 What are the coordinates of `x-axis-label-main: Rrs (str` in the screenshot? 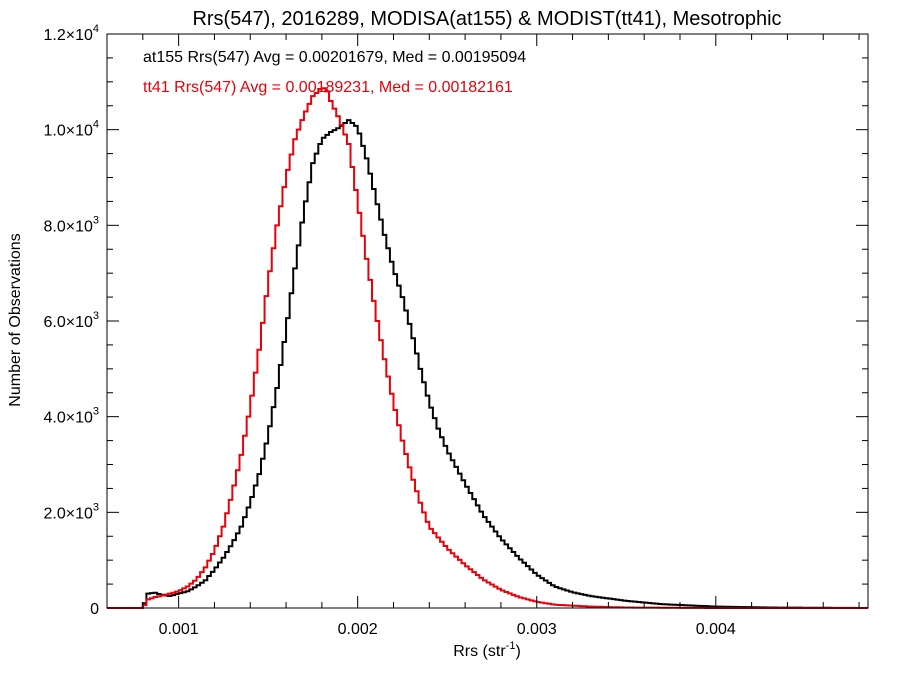 It's located at (479, 651).